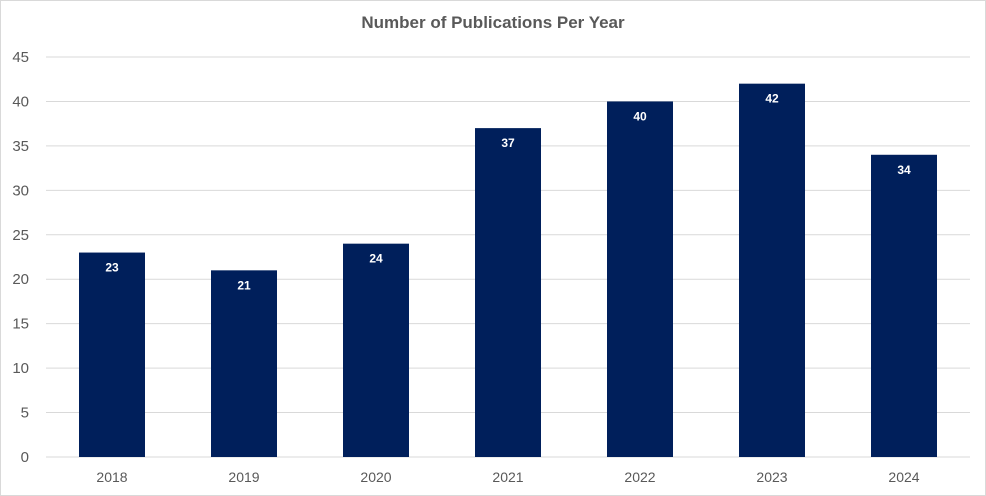 The height and width of the screenshot is (496, 986). Describe the element at coordinates (244, 363) in the screenshot. I see `bar-2019` at that location.